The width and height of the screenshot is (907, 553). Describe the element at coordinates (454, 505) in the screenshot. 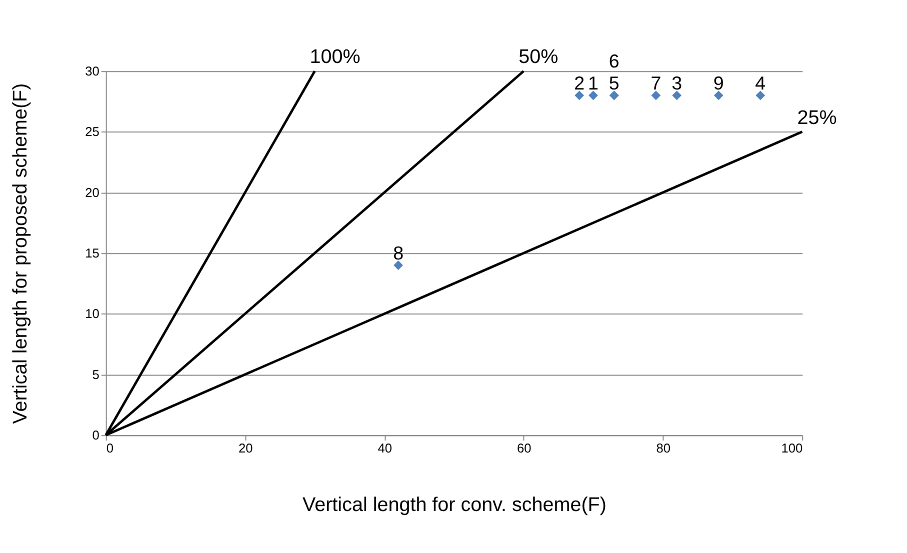

I see `x-axis-title: Vertical length for conv. scheme(F)` at that location.